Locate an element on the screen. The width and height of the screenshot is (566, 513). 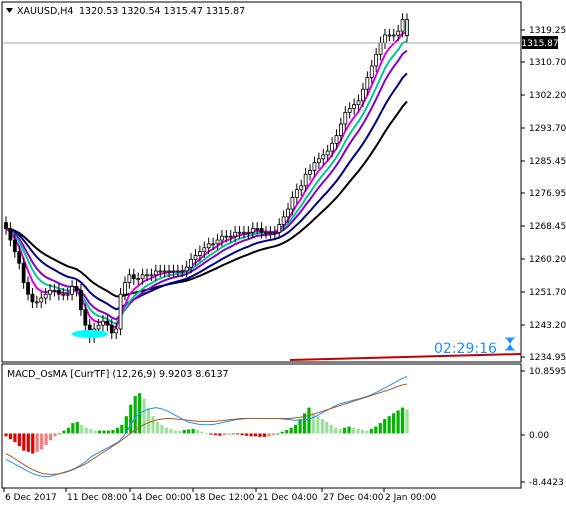
bar-countdown-timer: 02:29:16 is located at coordinates (465, 349).